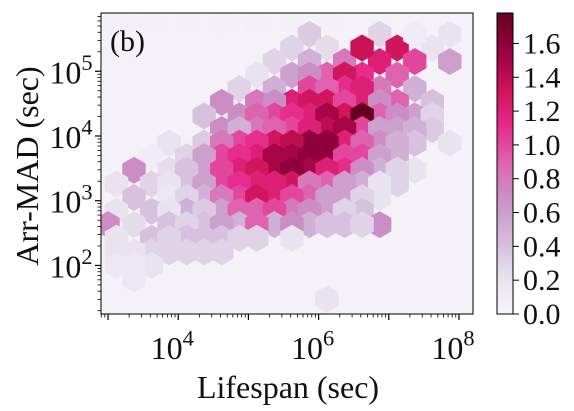 Image resolution: width=574 pixels, height=411 pixels. I want to click on y-tick-label: 104, so click(70, 135).